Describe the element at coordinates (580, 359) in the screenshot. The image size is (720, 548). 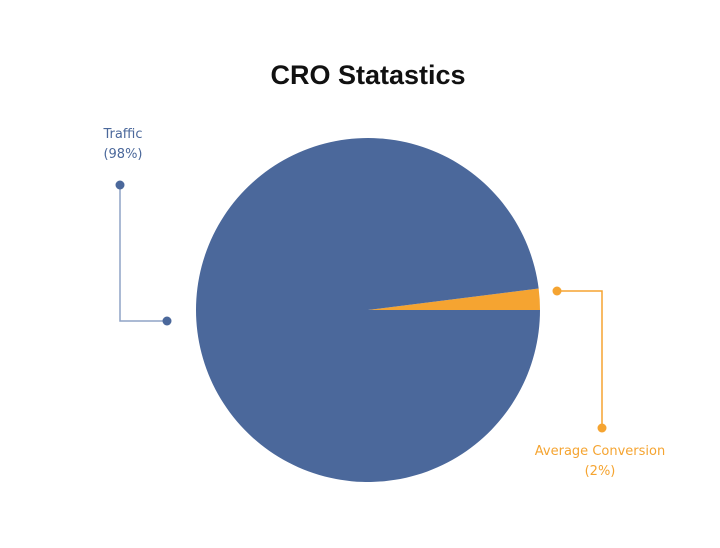
I see `conversion-leader-line` at that location.